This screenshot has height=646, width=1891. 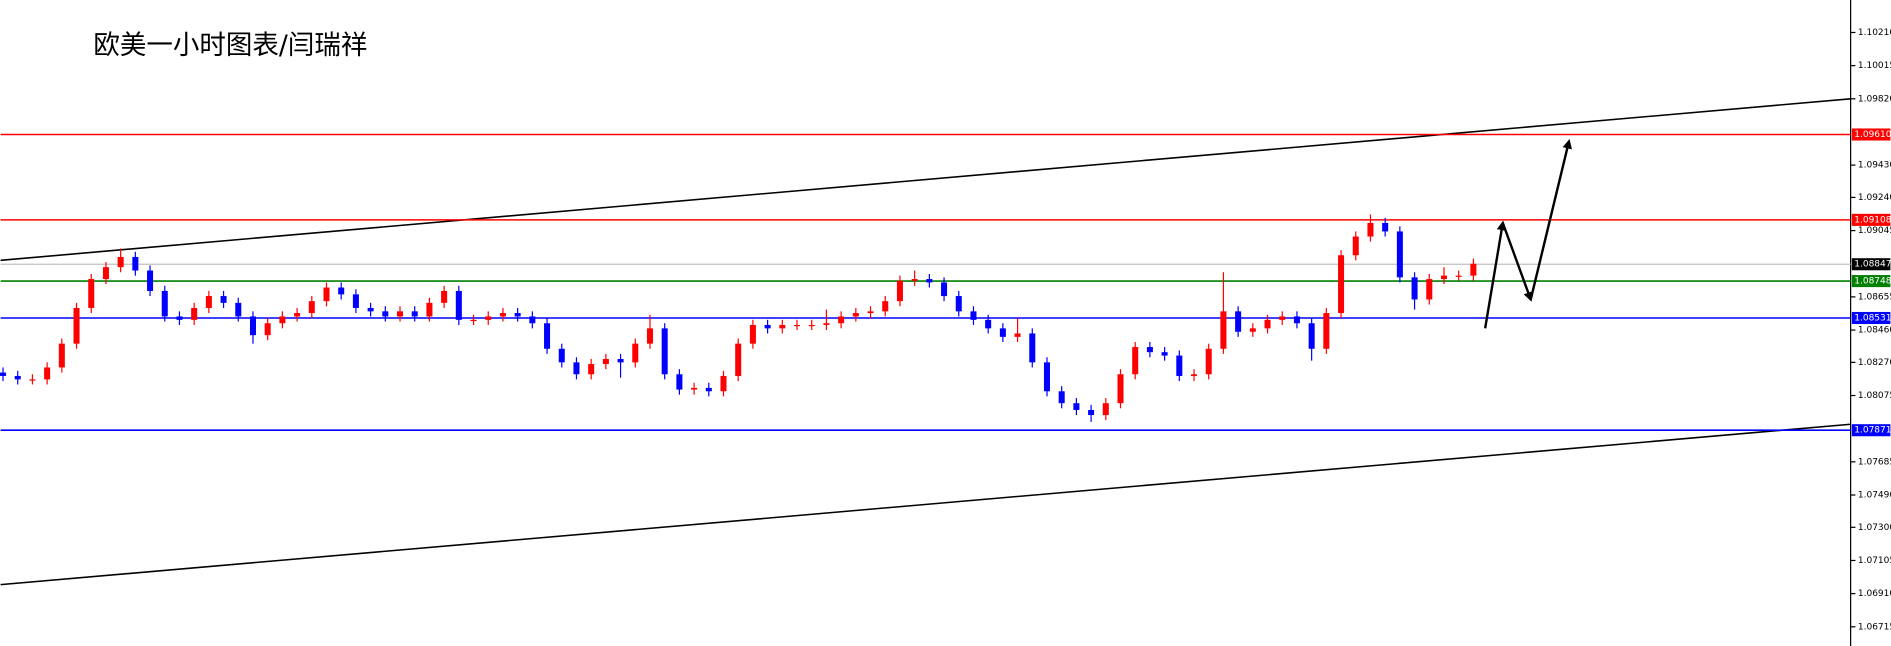 I want to click on y-tick-label: 1.09820, so click(x=1874, y=99).